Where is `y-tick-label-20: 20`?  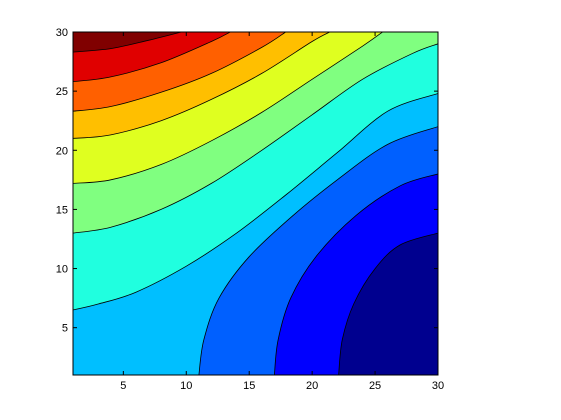
y-tick-label-20: 20 is located at coordinates (62, 151).